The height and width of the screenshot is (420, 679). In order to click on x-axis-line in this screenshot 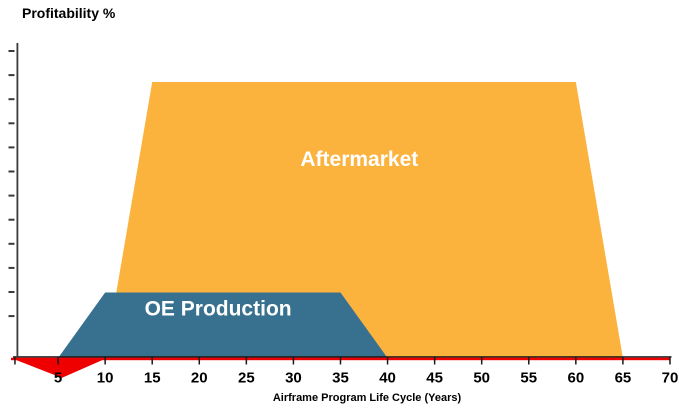, I will do `click(342, 357)`.